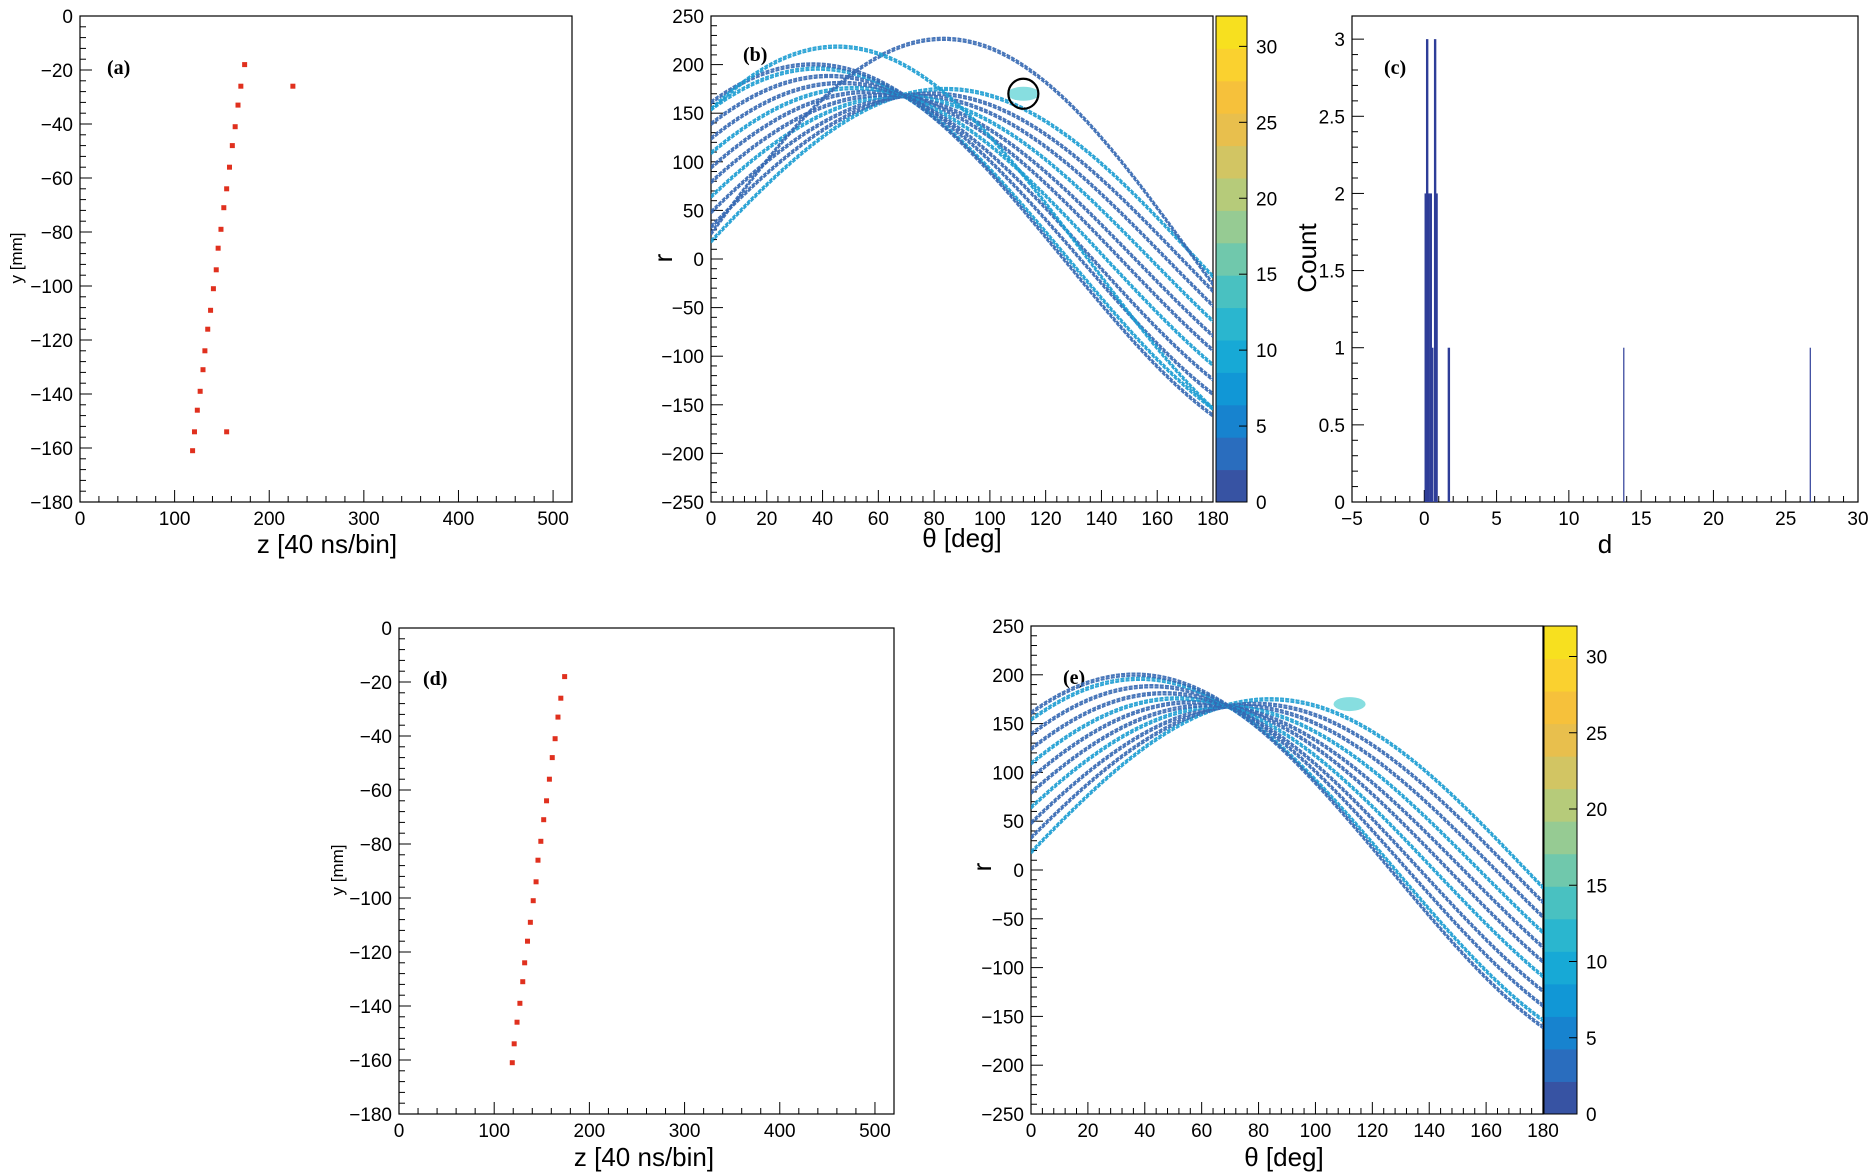  I want to click on y-tick-label: 3, so click(1339, 40).